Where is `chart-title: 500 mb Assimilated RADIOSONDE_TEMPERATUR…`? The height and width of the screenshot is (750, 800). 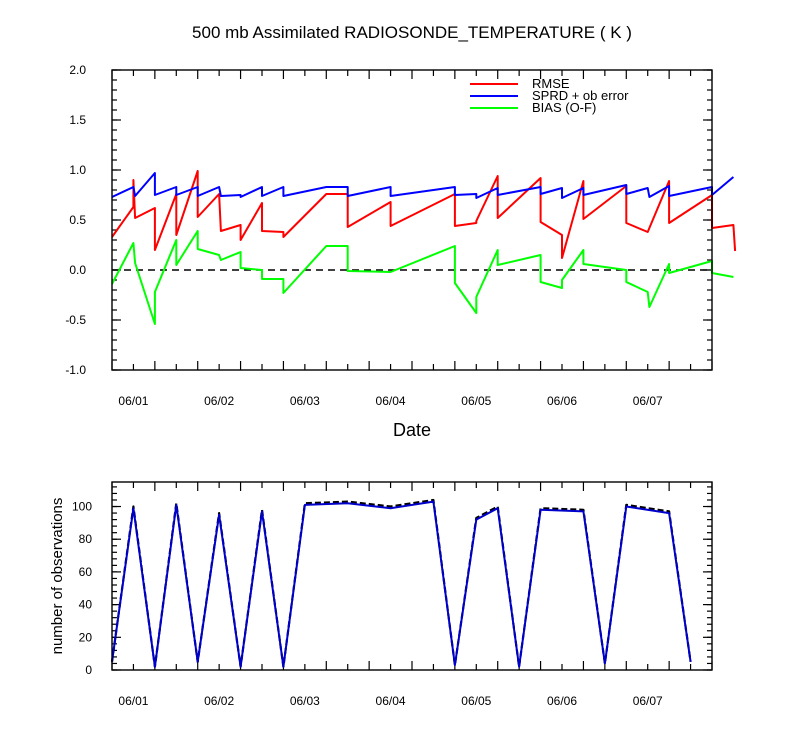
chart-title: 500 mb Assimilated RADIOSONDE_TEMPERATUR… is located at coordinates (412, 32).